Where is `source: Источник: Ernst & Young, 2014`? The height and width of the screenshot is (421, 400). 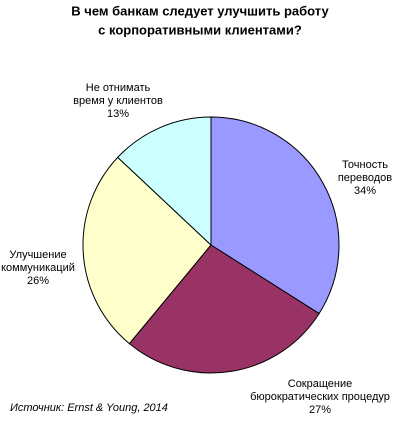 source: Источник: Ernst & Young, 2014 is located at coordinates (89, 408).